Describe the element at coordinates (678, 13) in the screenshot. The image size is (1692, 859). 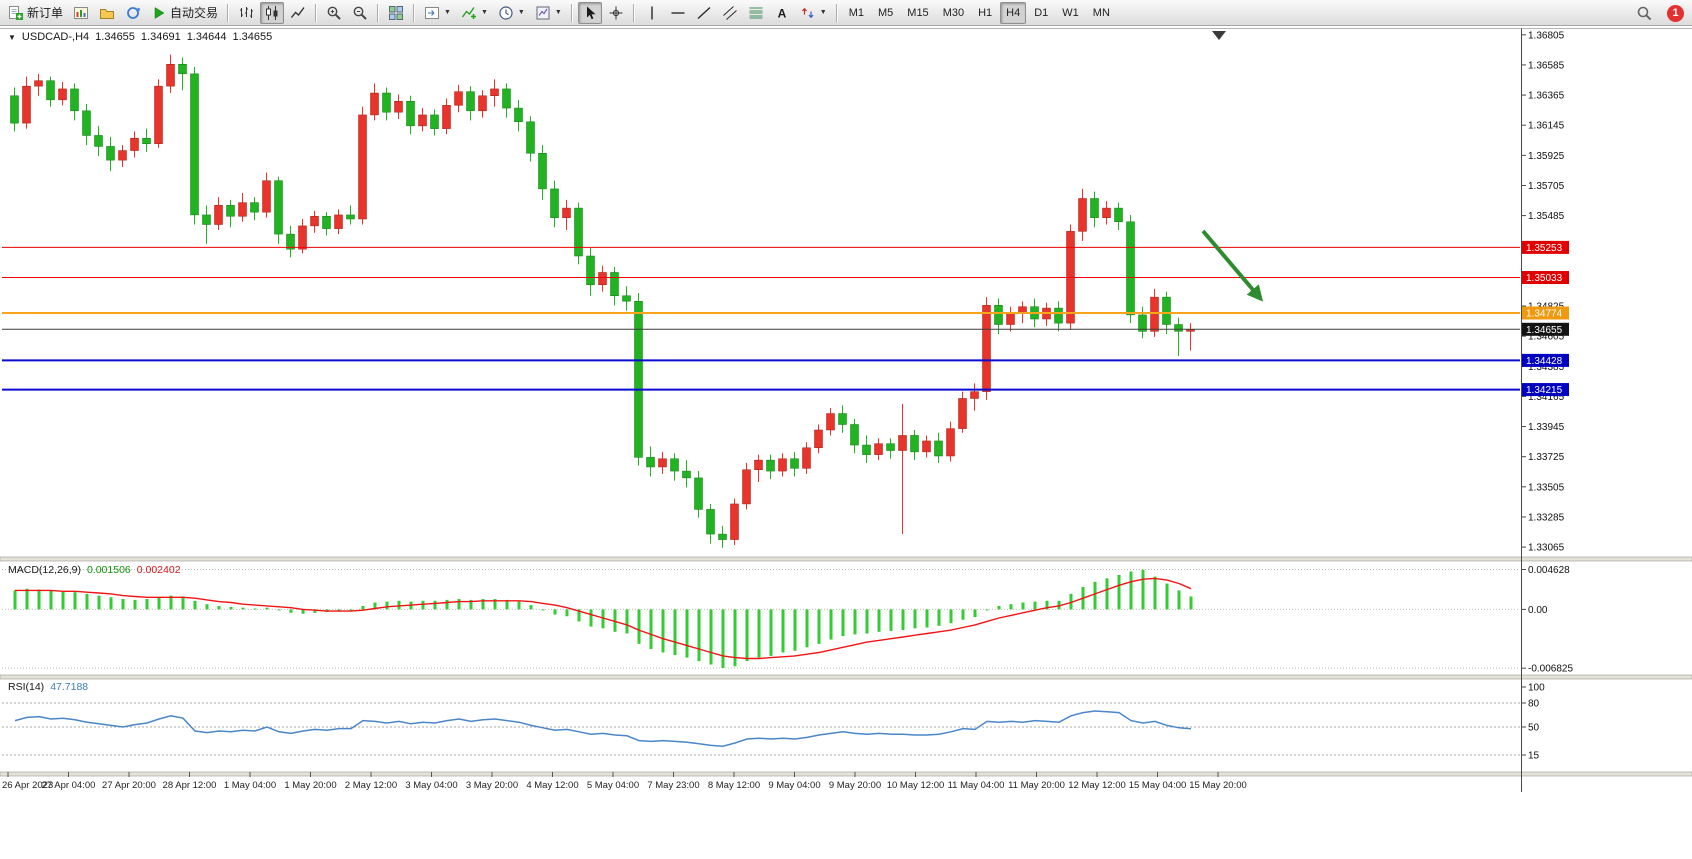
I see `horizontal-line-button` at that location.